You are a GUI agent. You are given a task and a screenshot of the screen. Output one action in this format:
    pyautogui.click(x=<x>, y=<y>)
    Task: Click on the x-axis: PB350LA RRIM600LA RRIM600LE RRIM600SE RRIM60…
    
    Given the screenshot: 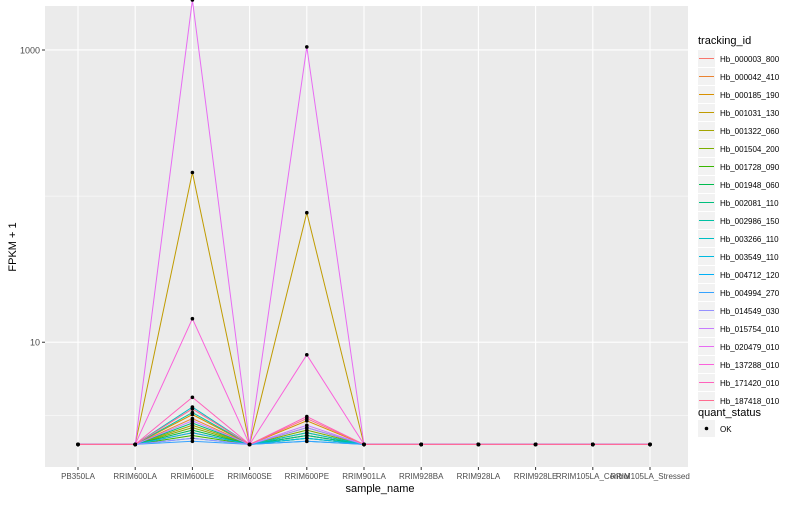 What is the action you would take?
    pyautogui.click(x=375, y=474)
    